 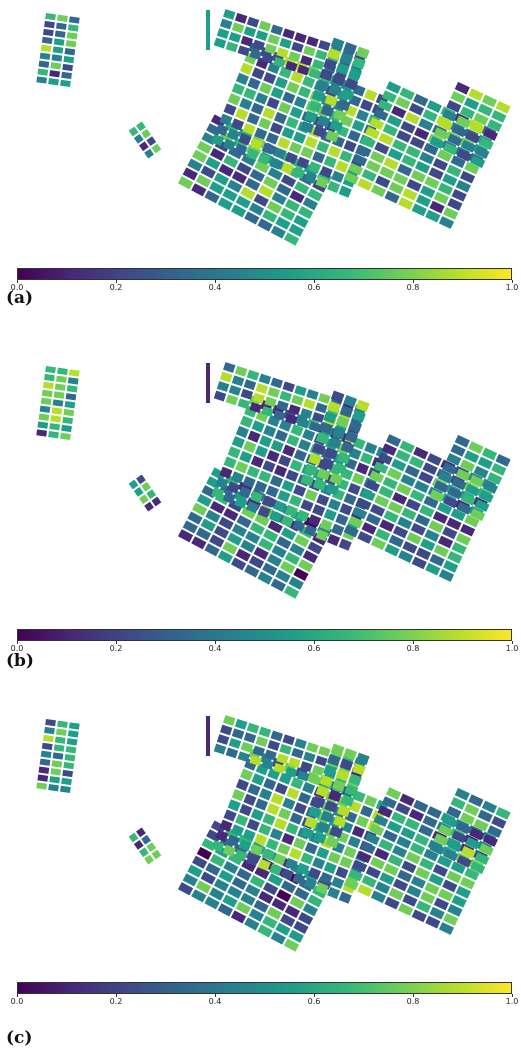 I want to click on colorbar-tick-label: 0.8, so click(x=413, y=1001).